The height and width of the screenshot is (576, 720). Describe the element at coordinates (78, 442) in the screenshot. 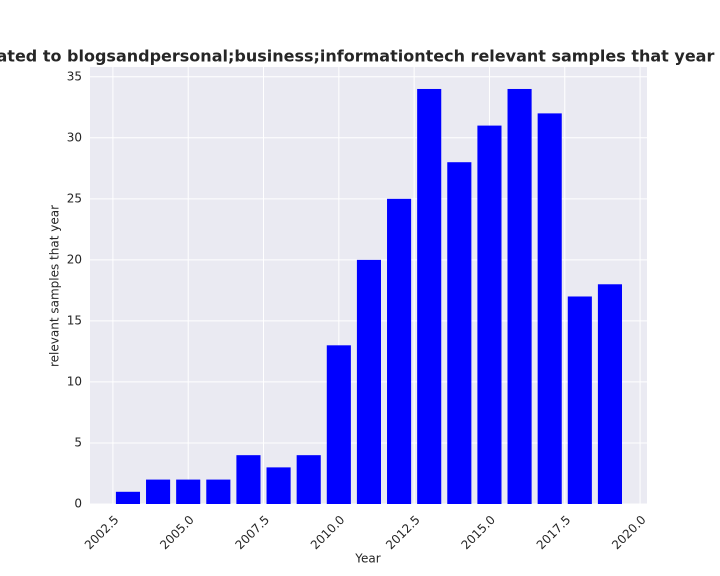

I see `y-tick-label: 5` at that location.